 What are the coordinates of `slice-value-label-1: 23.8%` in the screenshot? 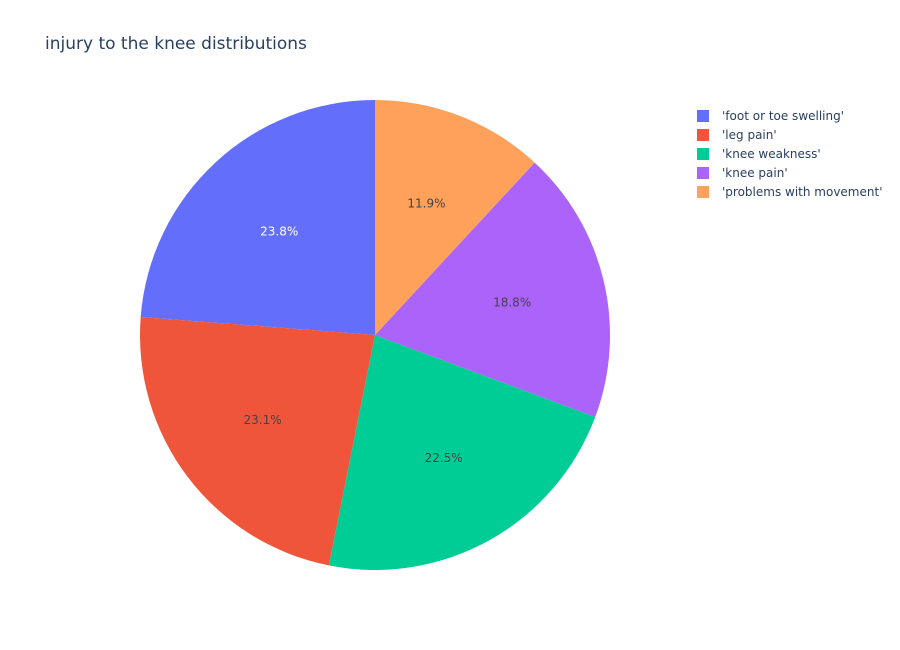 It's located at (279, 232).